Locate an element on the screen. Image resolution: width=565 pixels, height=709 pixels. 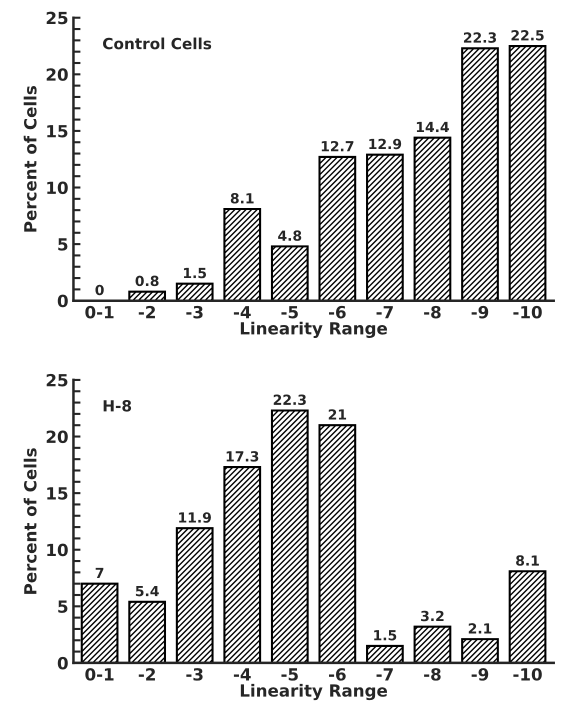
data-label: 0 is located at coordinates (99, 290).